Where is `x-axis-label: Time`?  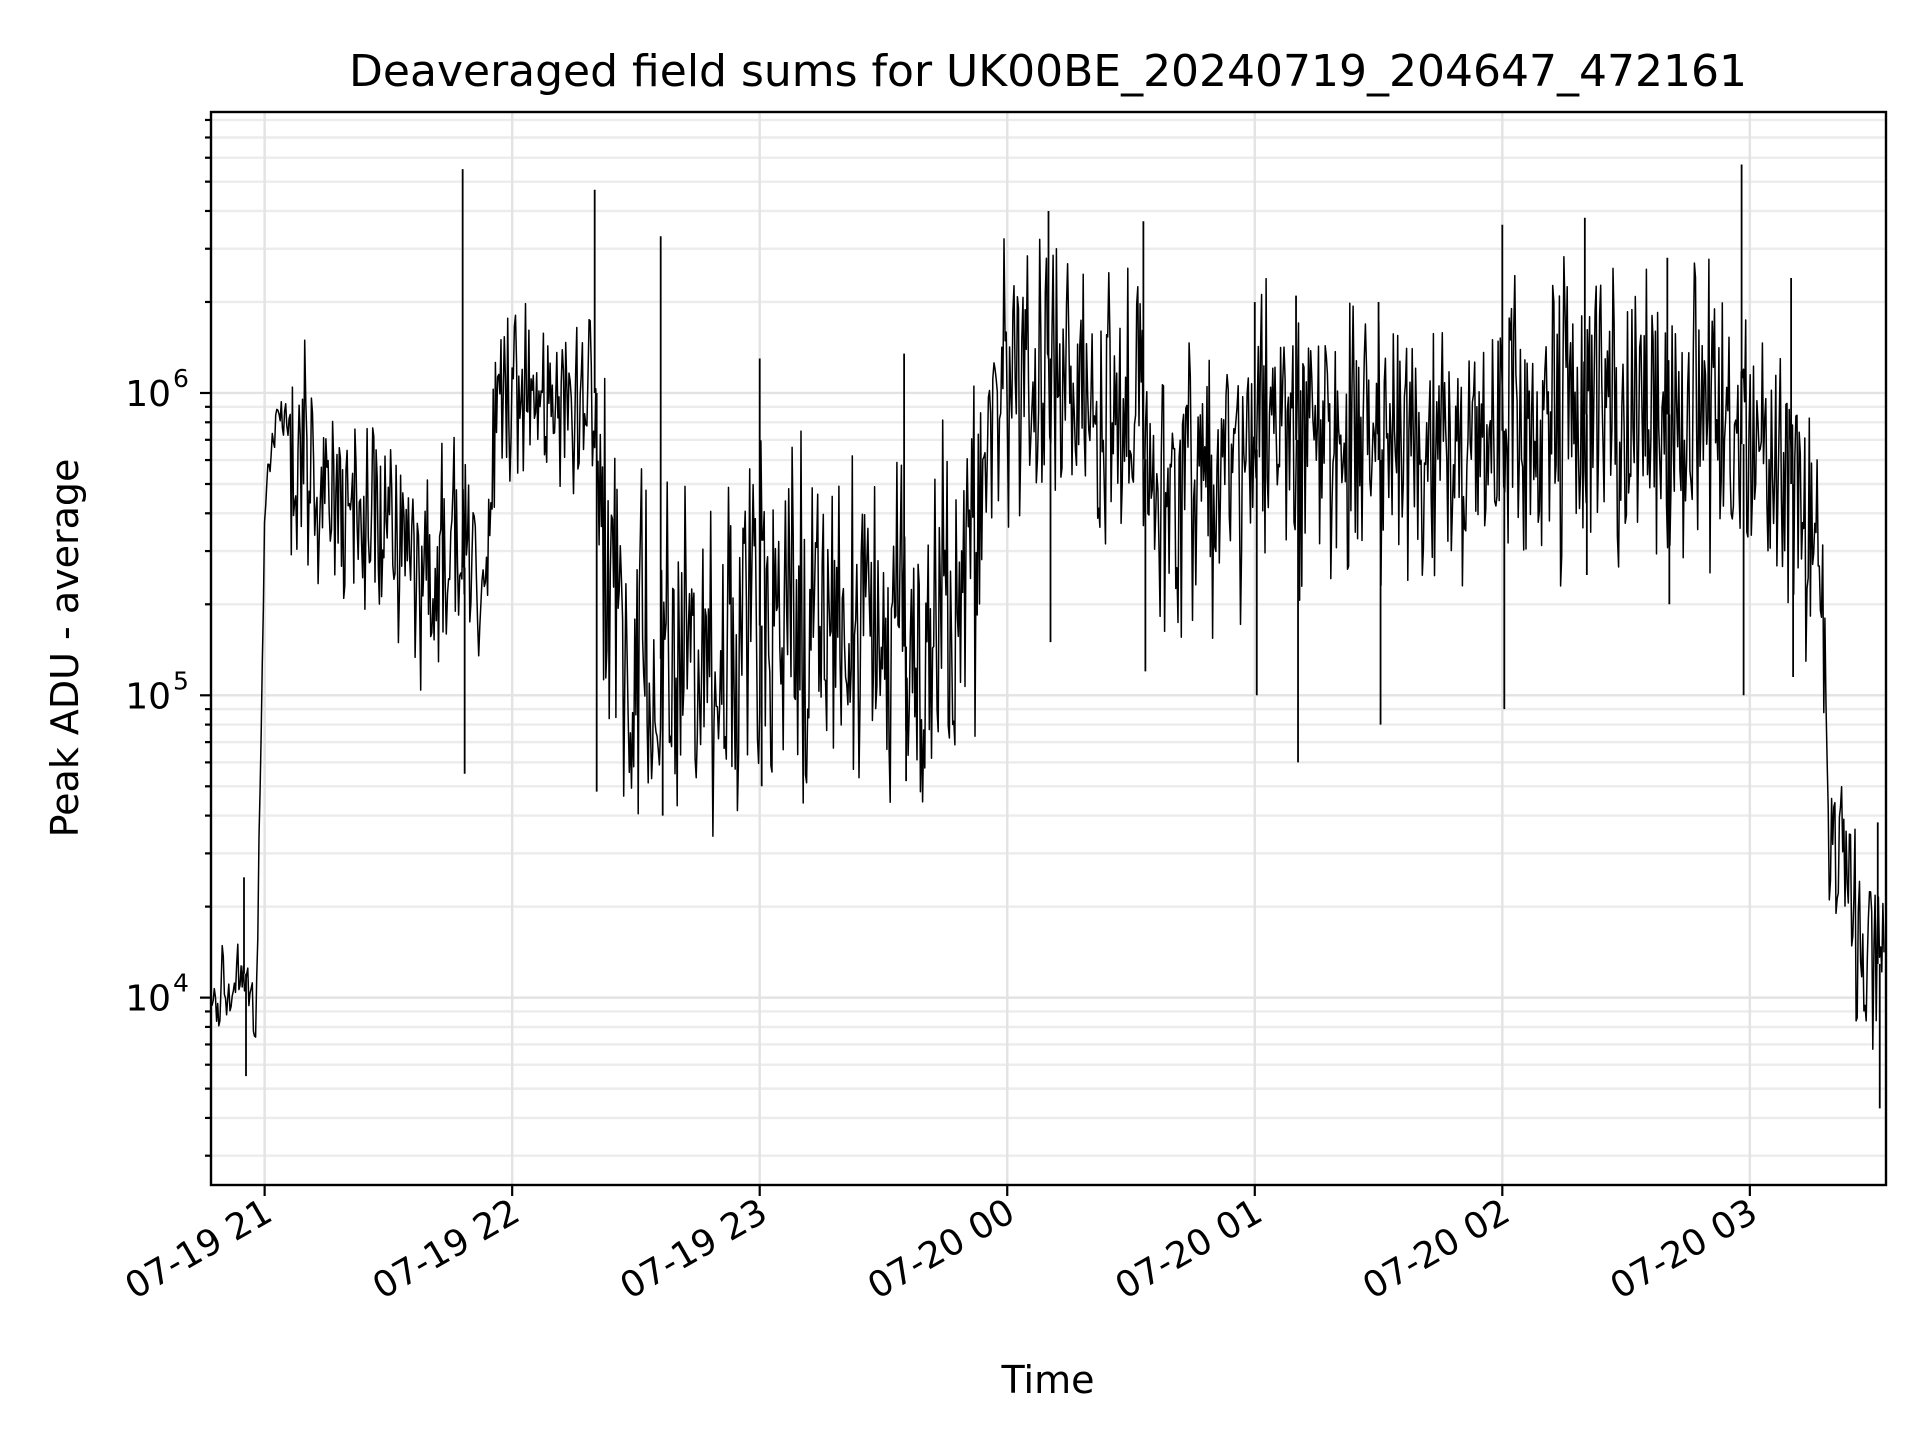
x-axis-label: Time is located at coordinates (1048, 1380).